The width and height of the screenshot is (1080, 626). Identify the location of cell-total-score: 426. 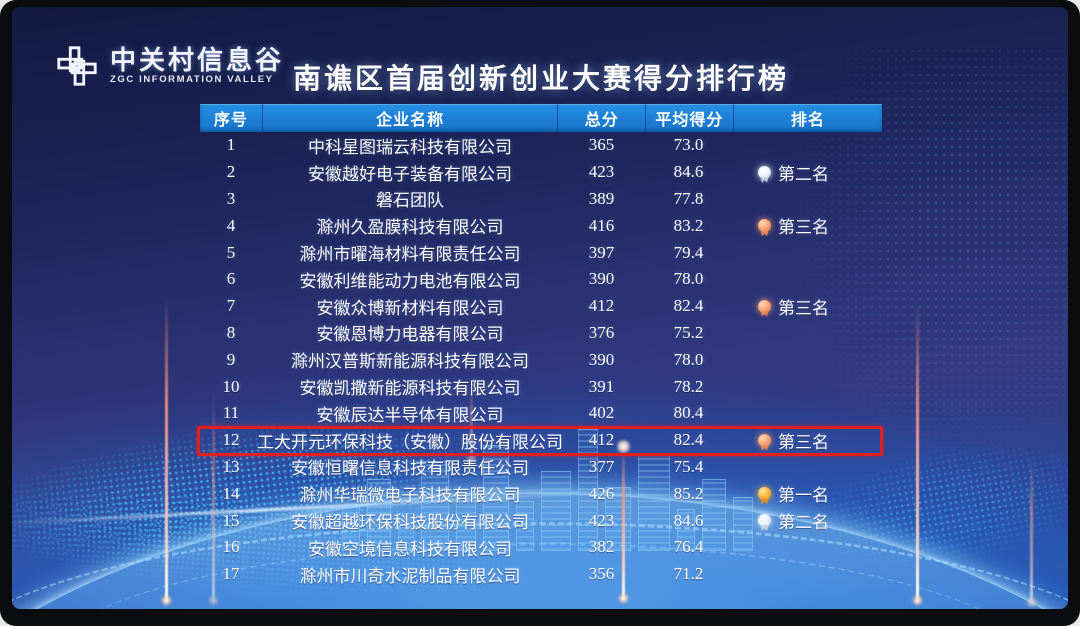
(601, 493).